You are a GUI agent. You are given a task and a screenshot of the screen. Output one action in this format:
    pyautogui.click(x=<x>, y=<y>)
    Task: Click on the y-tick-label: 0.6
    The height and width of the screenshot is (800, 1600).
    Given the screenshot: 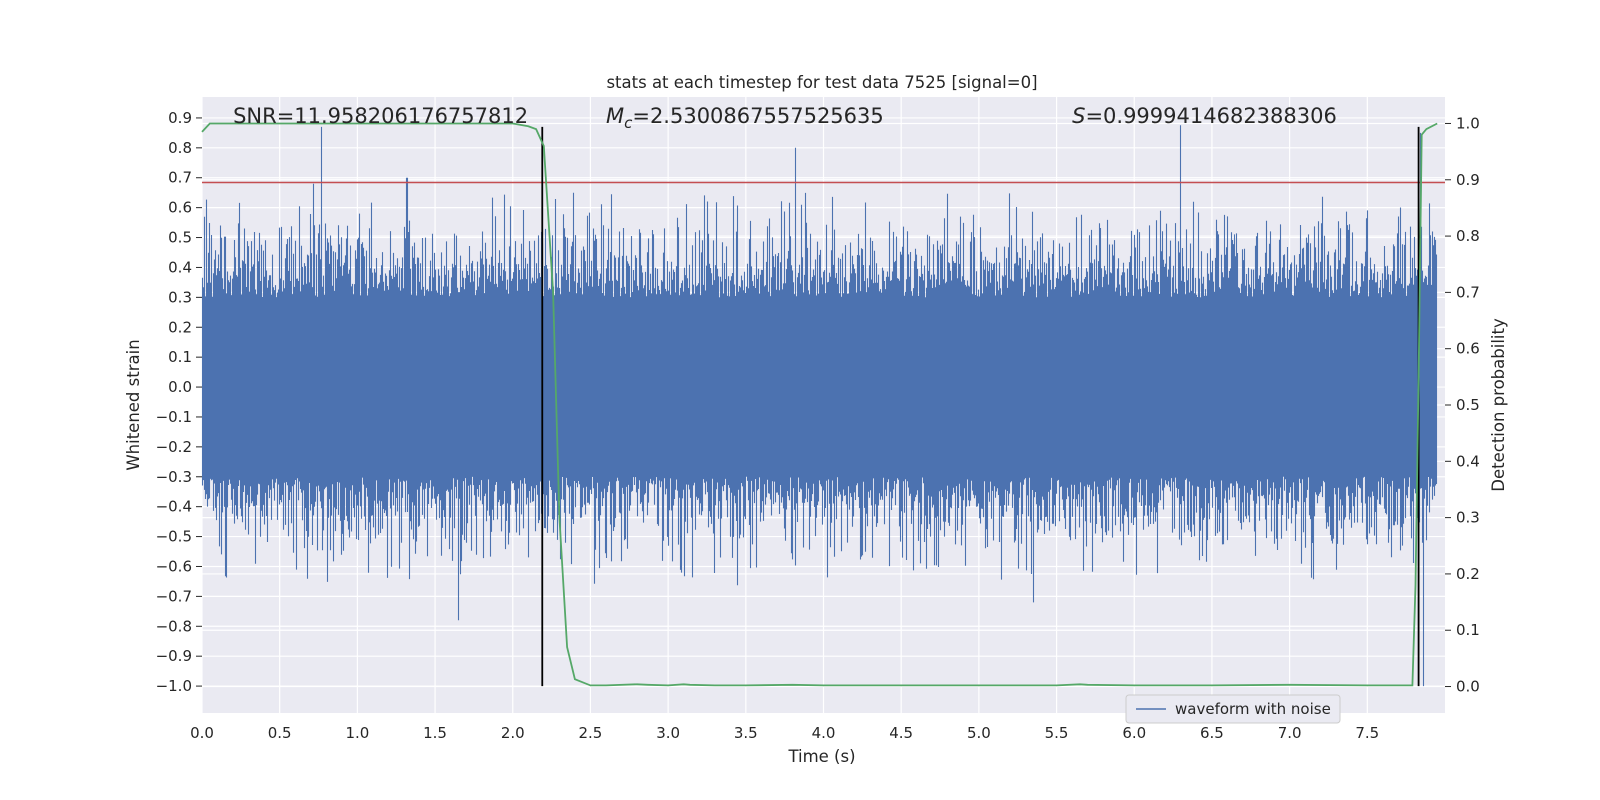 What is the action you would take?
    pyautogui.click(x=180, y=208)
    